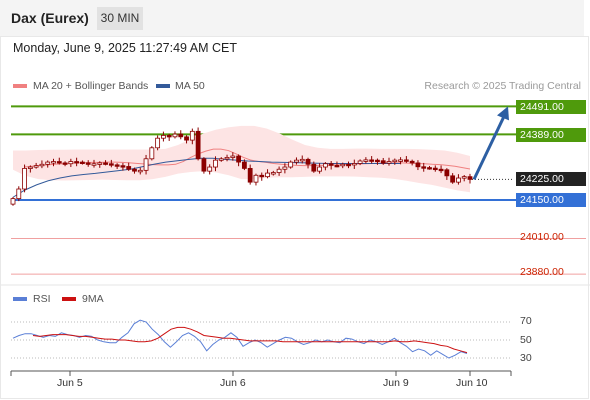 The height and width of the screenshot is (400, 590). Describe the element at coordinates (250, 340) in the screenshot. I see `rsi-ma9-line` at that location.